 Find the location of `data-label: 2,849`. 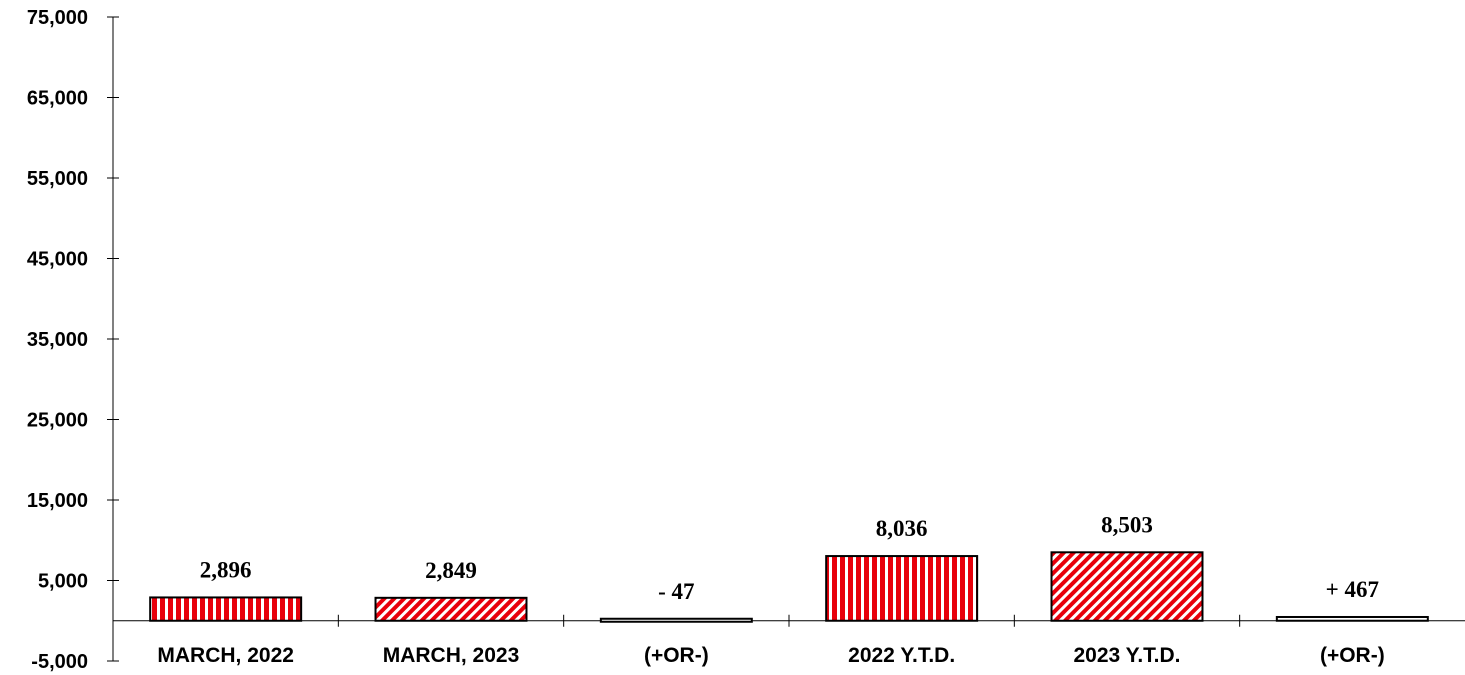

data-label: 2,849 is located at coordinates (451, 570).